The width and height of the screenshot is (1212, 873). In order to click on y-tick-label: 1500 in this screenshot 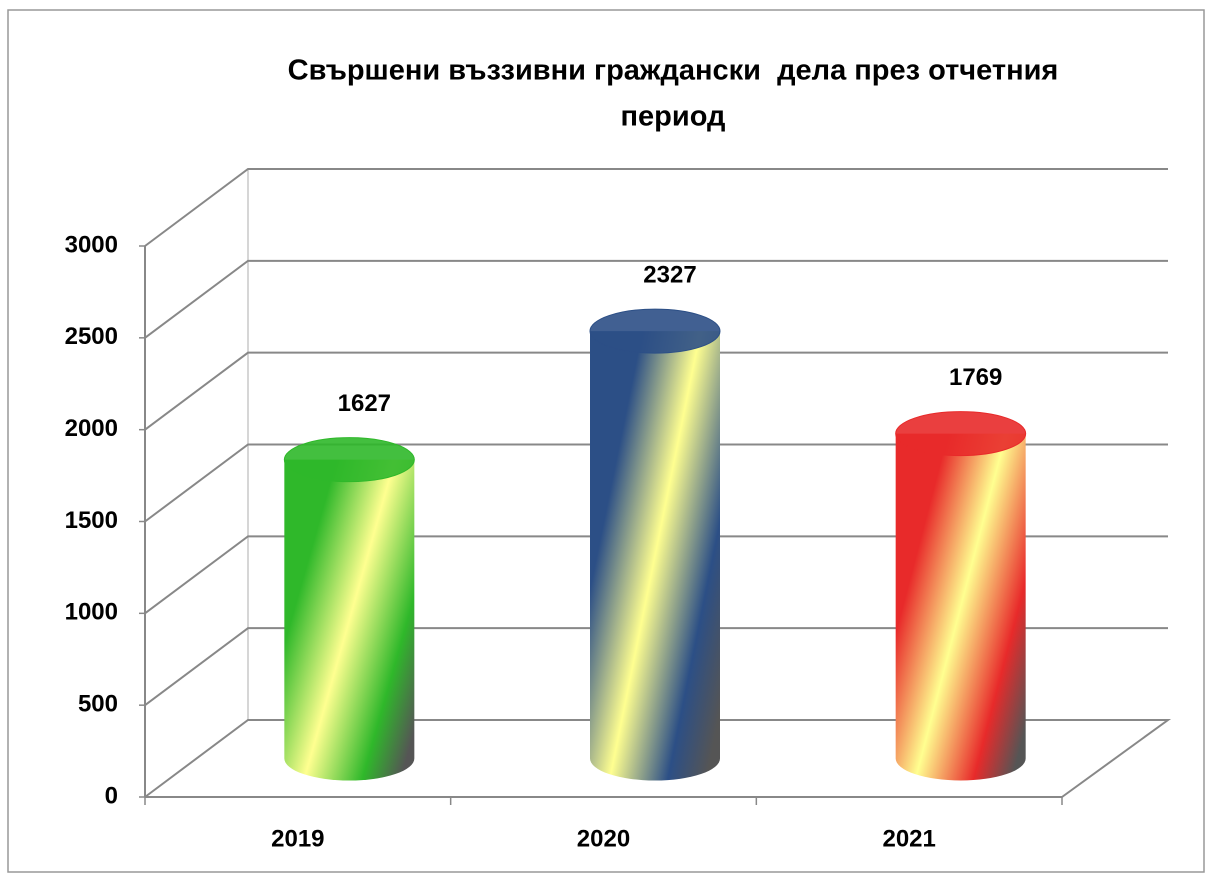, I will do `click(91, 520)`.